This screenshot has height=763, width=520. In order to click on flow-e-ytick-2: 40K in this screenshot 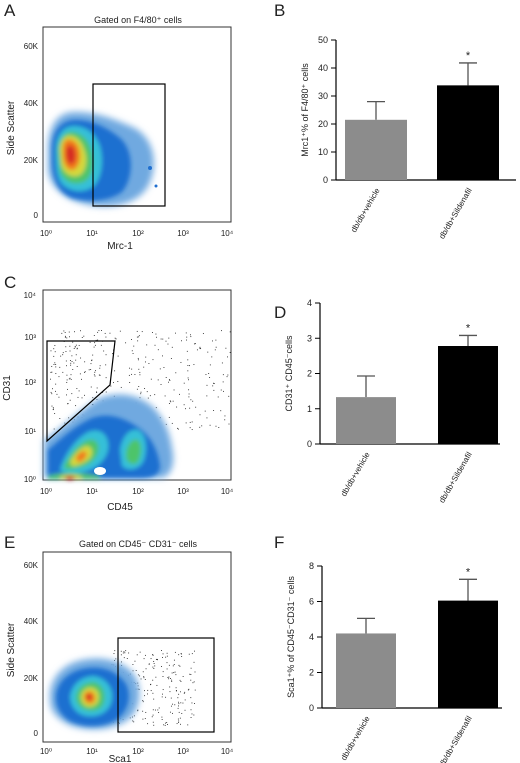, I will do `click(31, 621)`.